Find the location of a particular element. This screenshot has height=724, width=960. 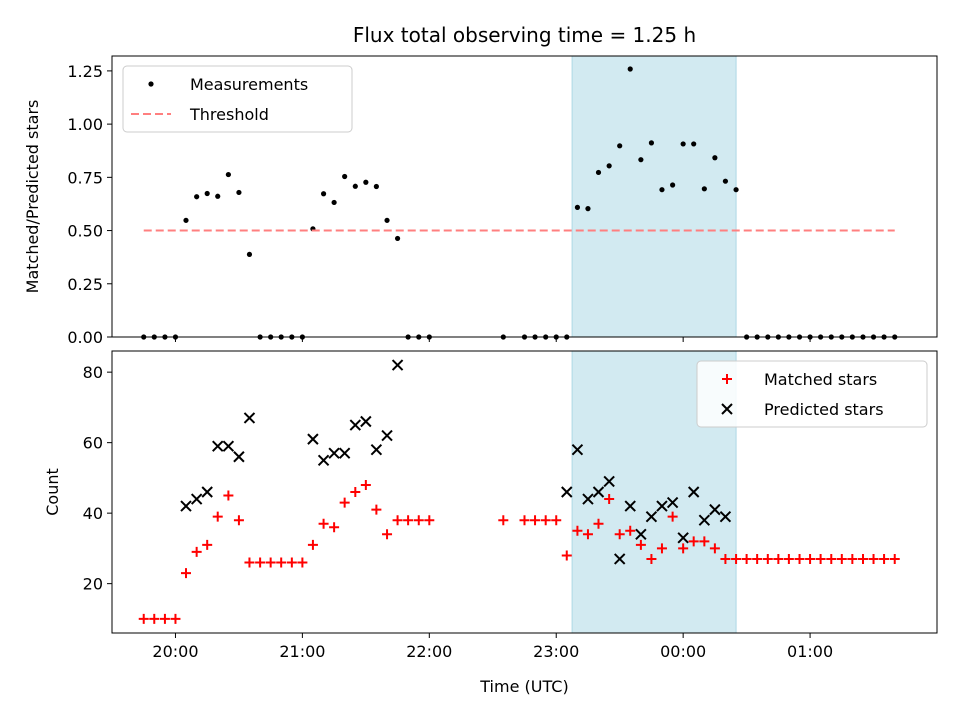

highlight-span is located at coordinates (654, 196).